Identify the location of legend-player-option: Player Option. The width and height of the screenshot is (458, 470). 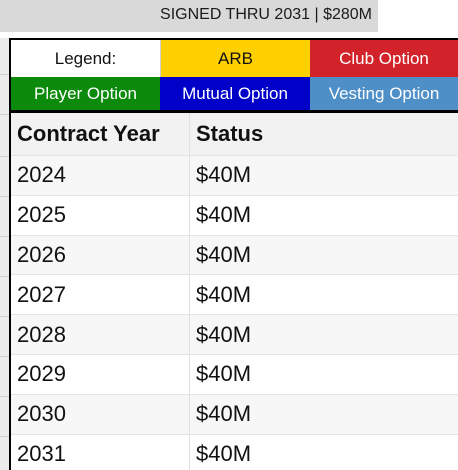
(85, 93).